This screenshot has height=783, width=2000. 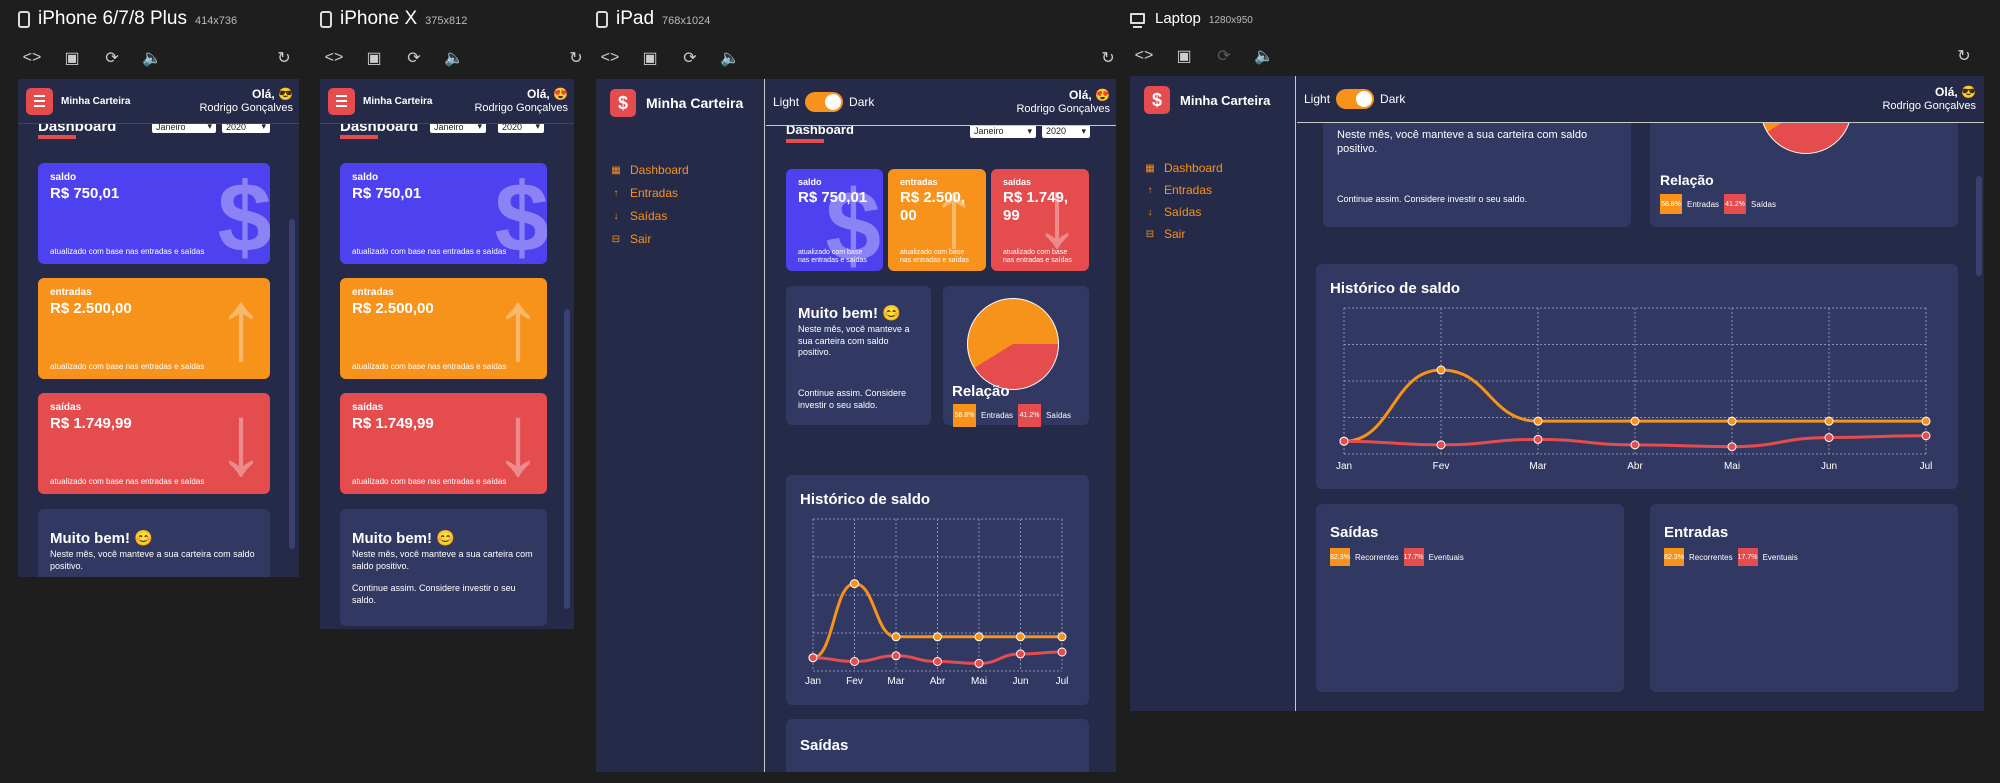 I want to click on nav-label: Saídas, so click(x=1183, y=212).